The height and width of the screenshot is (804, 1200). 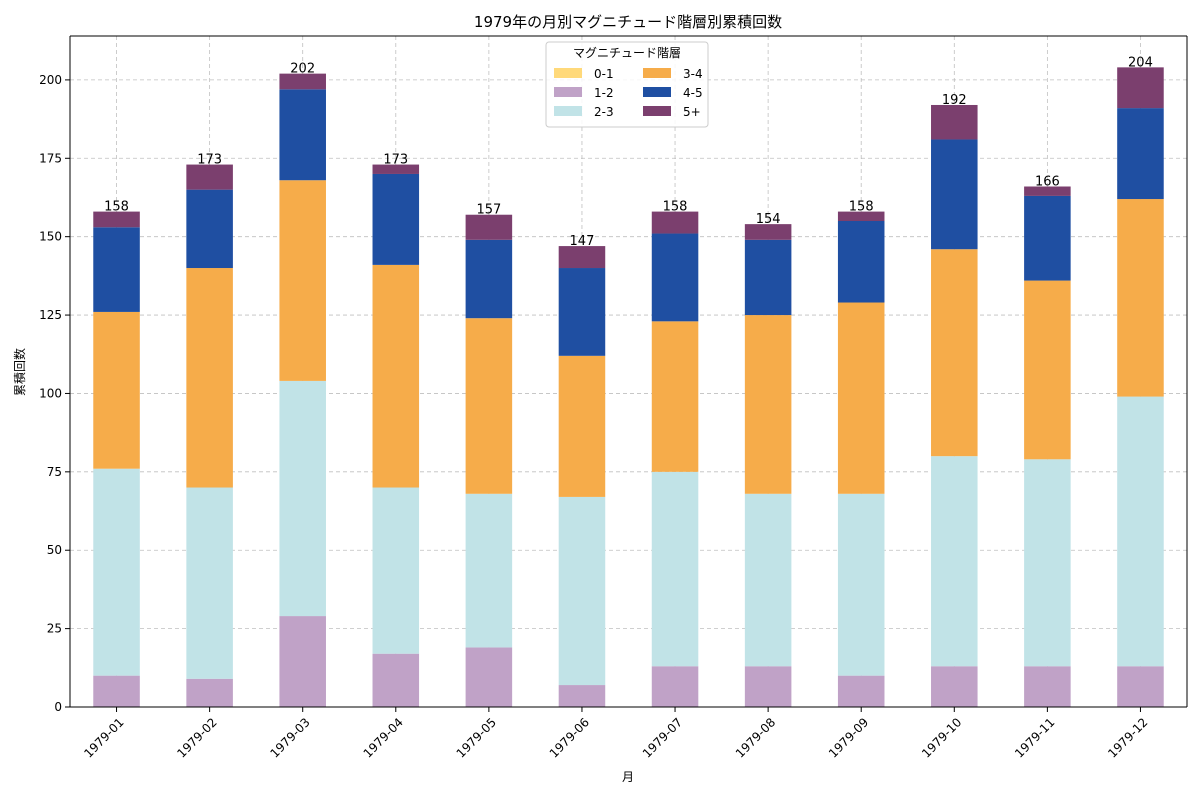 I want to click on legend: マグニチュード階層 0-1 1-2 2-3 3-4 4-5 5+, so click(x=627, y=84).